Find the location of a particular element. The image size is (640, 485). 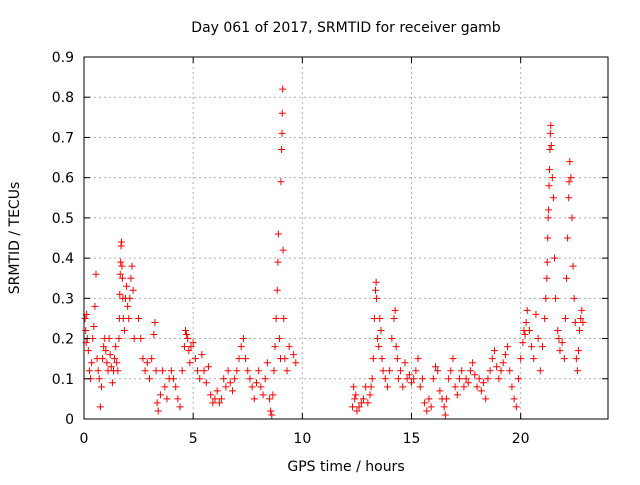

y-tick-label: 0.1 is located at coordinates (63, 380).